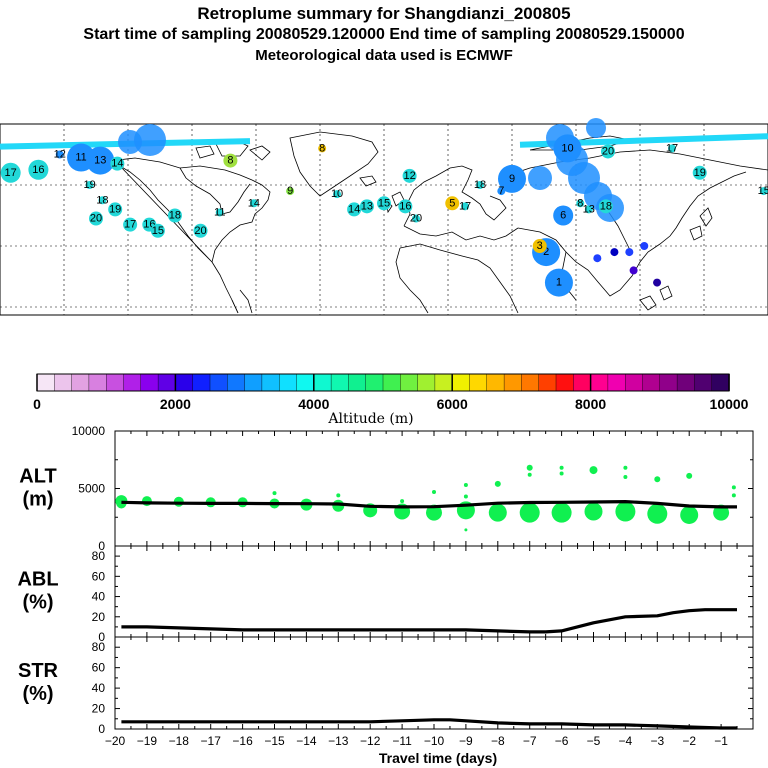  Describe the element at coordinates (306, 741) in the screenshot. I see `x-tick-label: −14` at that location.